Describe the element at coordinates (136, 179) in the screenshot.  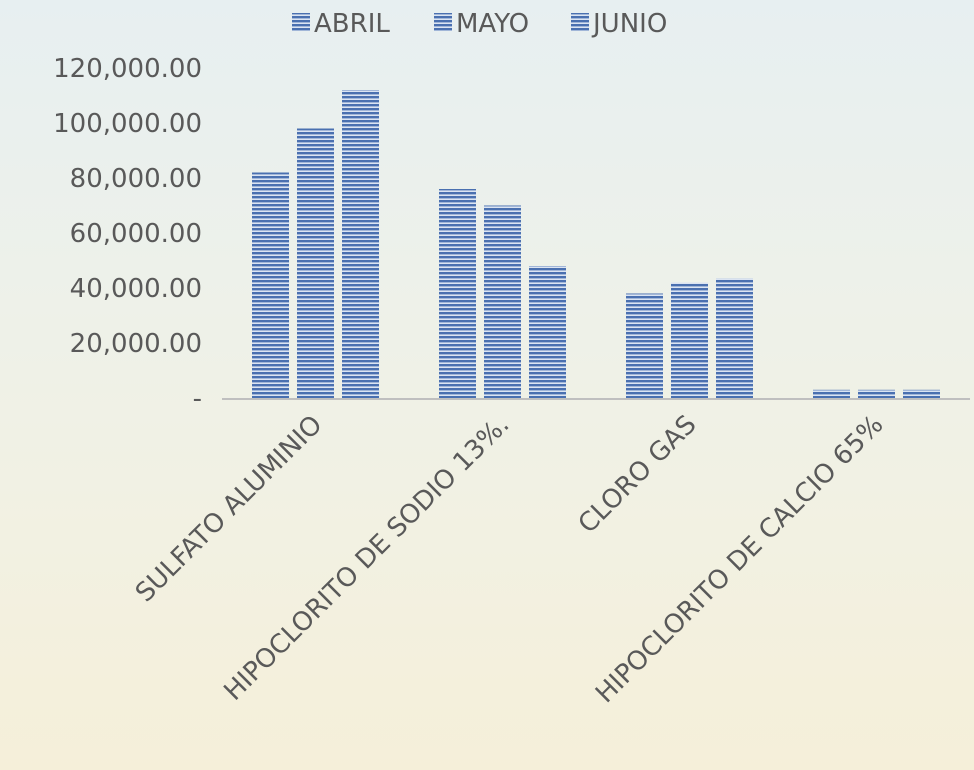
I see `y-tick-label: 80,000.00` at that location.